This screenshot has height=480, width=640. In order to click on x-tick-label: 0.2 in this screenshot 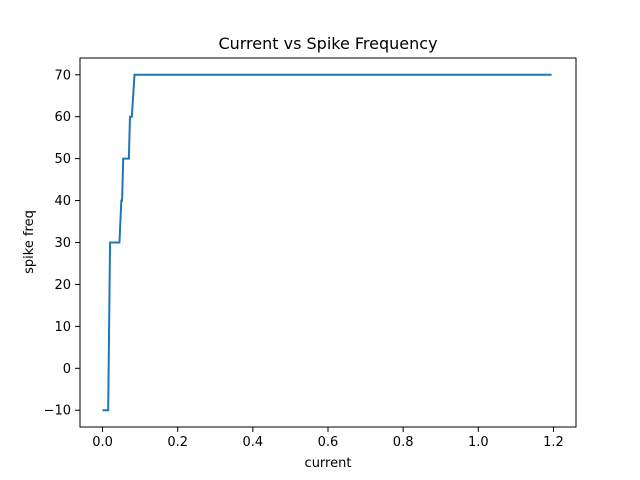, I will do `click(177, 442)`.